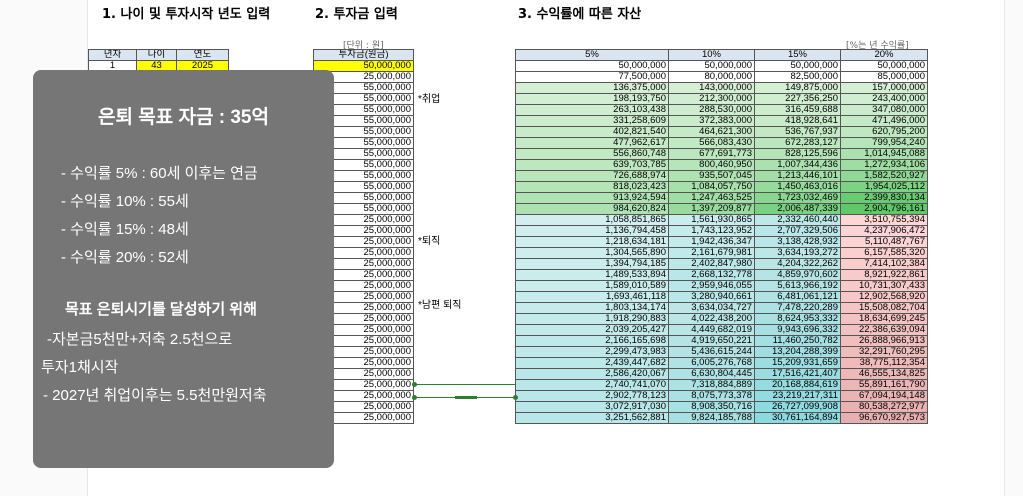  What do you see at coordinates (592, 407) in the screenshot?
I see `rate-cell: 3,072,917,030` at bounding box center [592, 407].